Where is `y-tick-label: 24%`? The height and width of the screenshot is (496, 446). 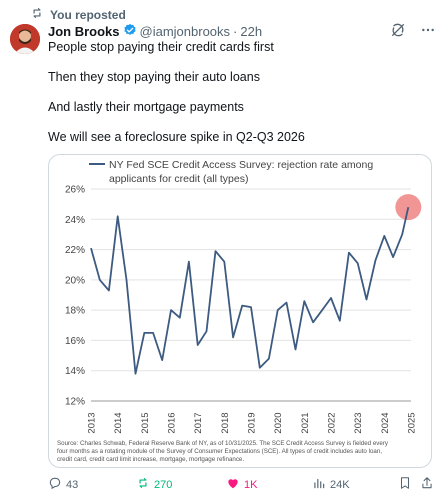
y-tick-label: 24% is located at coordinates (75, 220).